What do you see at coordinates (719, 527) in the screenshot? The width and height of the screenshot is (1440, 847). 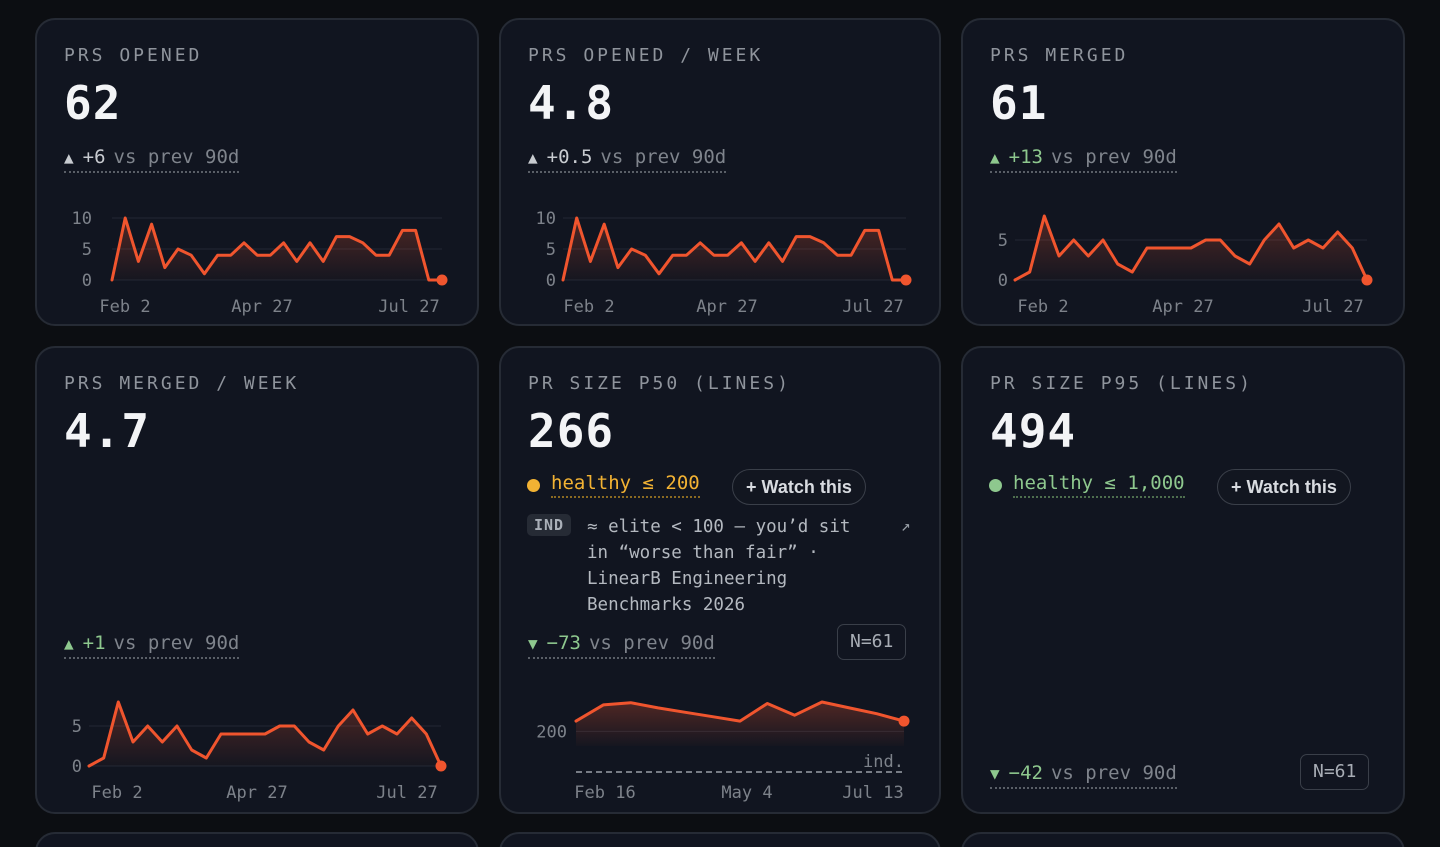 I see `industry-line: ≈ elite < 100 — you’d sit` at bounding box center [719, 527].